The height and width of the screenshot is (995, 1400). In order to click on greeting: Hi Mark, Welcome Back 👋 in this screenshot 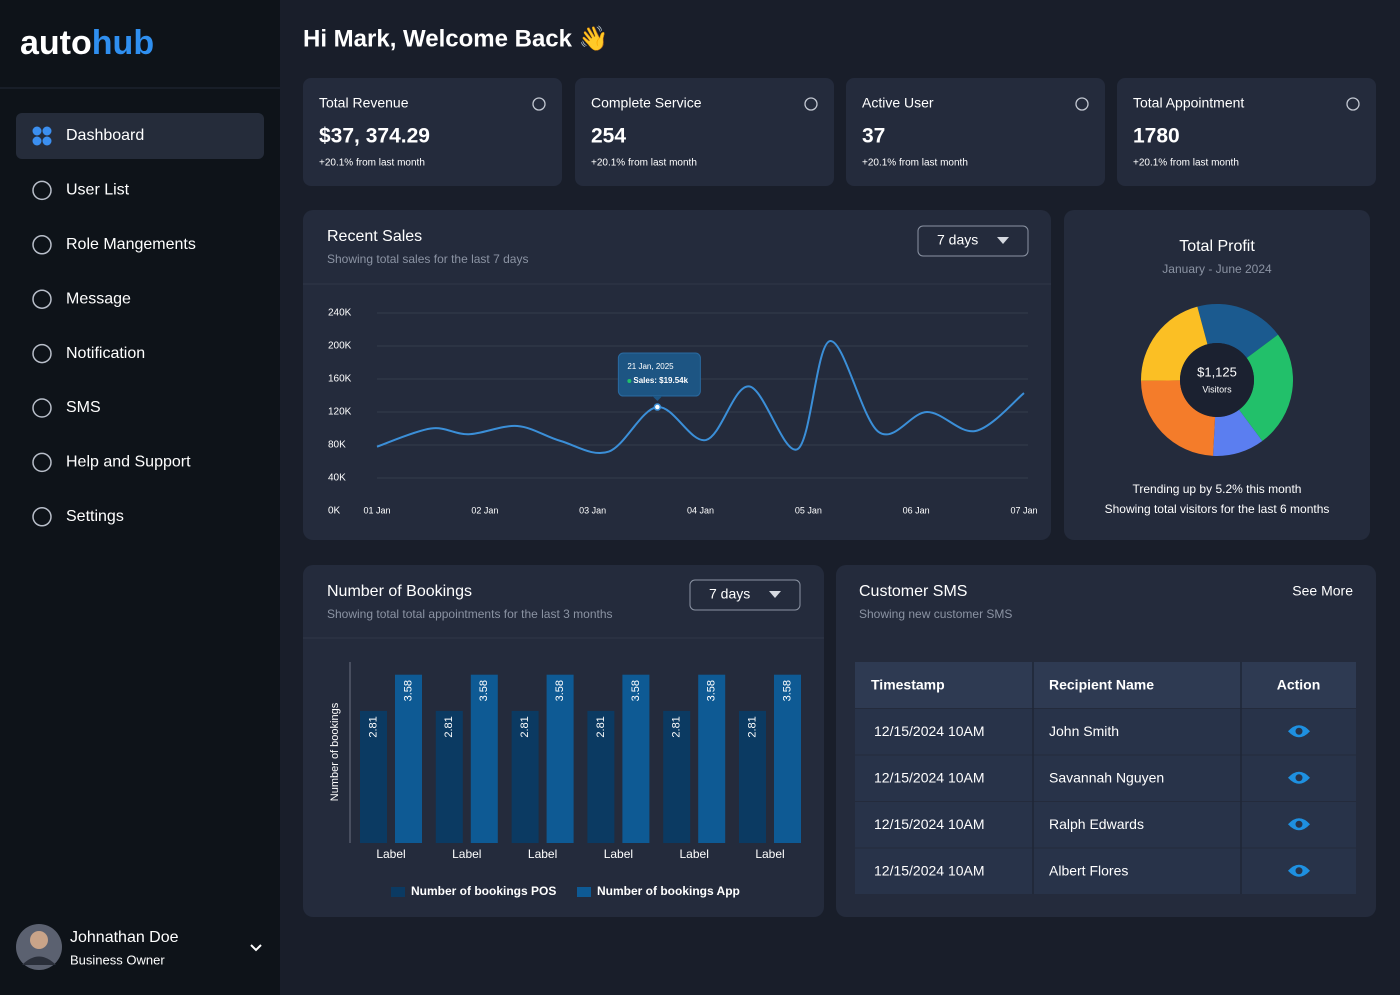, I will do `click(456, 38)`.